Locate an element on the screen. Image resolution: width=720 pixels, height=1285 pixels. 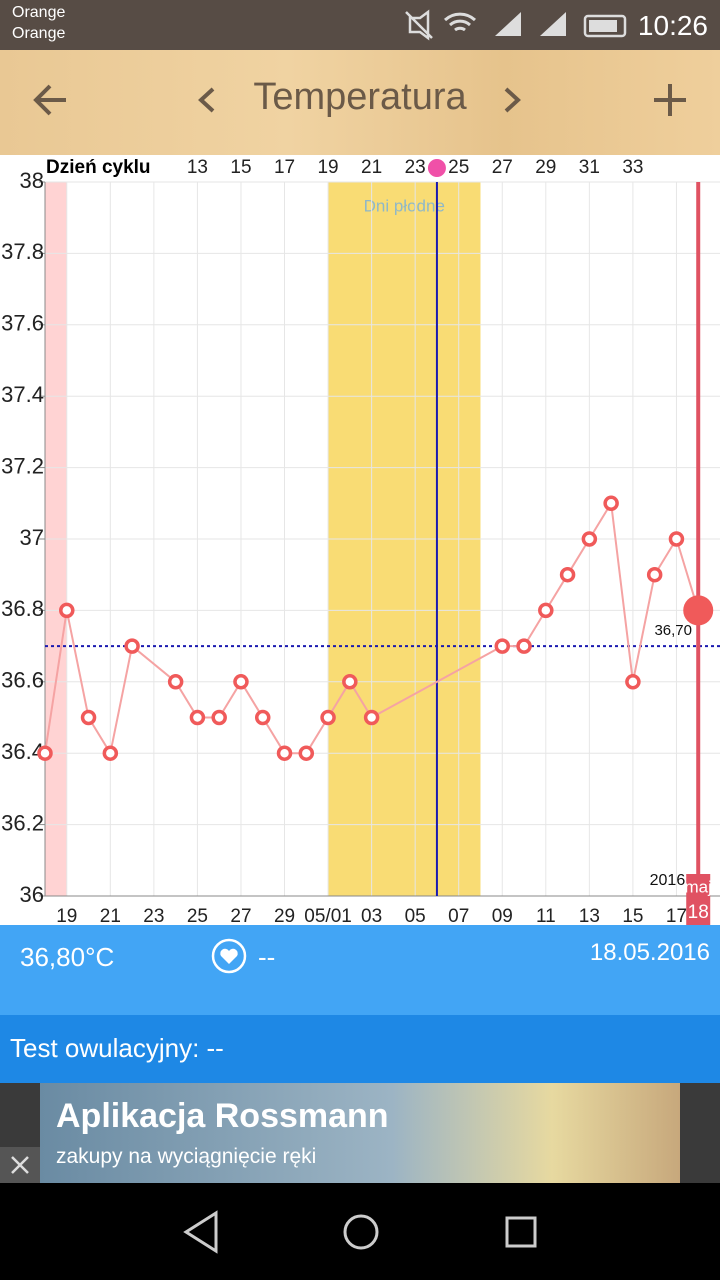
x2-tick-label: 15 is located at coordinates (240, 167).